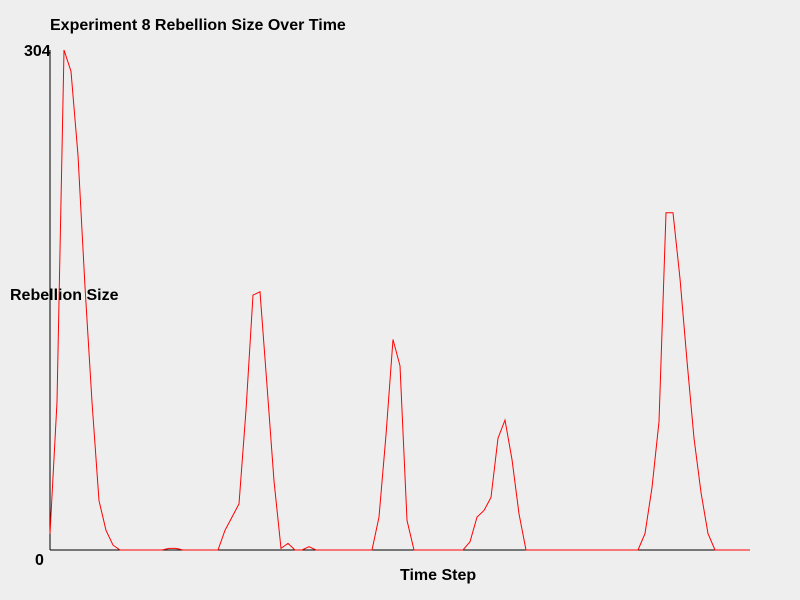 The width and height of the screenshot is (800, 600). What do you see at coordinates (39, 560) in the screenshot?
I see `y-tick-min: 0` at bounding box center [39, 560].